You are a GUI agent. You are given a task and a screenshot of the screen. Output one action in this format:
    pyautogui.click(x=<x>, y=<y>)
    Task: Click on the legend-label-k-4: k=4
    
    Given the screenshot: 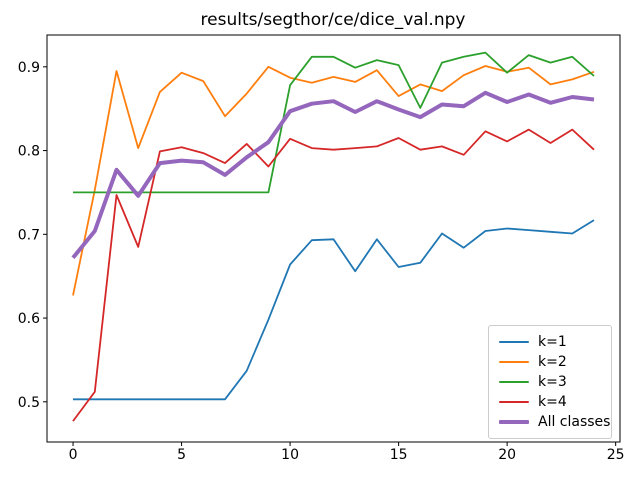 What is the action you would take?
    pyautogui.click(x=552, y=402)
    